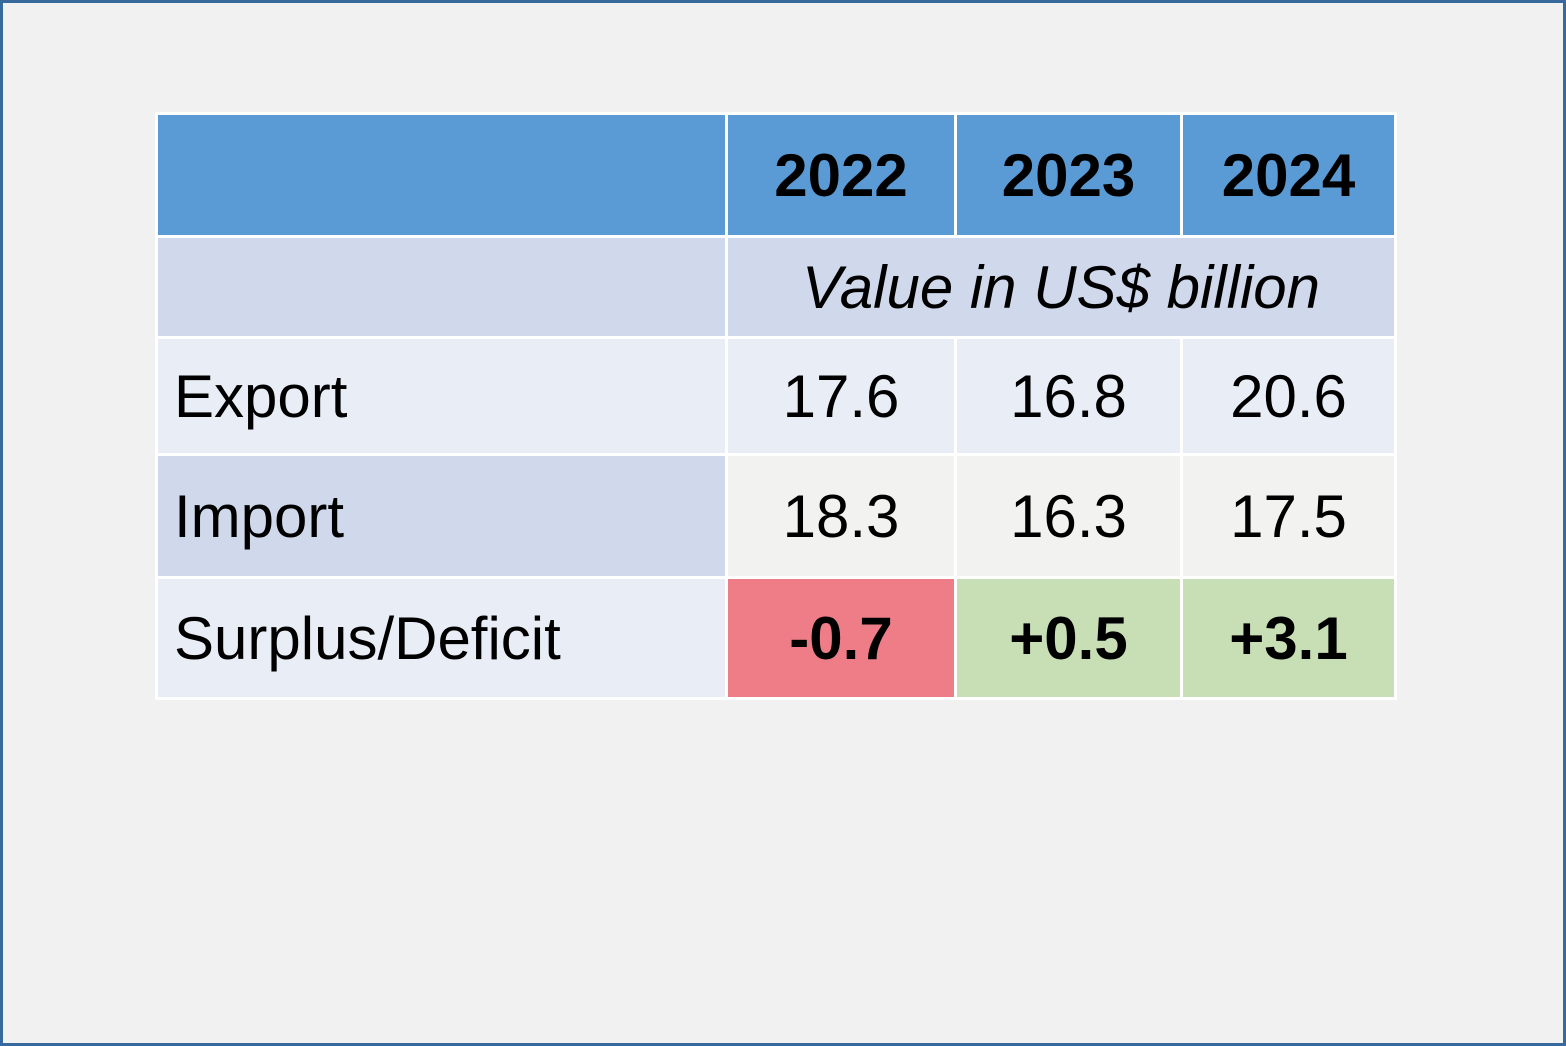 The width and height of the screenshot is (1566, 1046). Describe the element at coordinates (1288, 638) in the screenshot. I see `surplus-deficit-value-2024-positive: +3.1` at that location.